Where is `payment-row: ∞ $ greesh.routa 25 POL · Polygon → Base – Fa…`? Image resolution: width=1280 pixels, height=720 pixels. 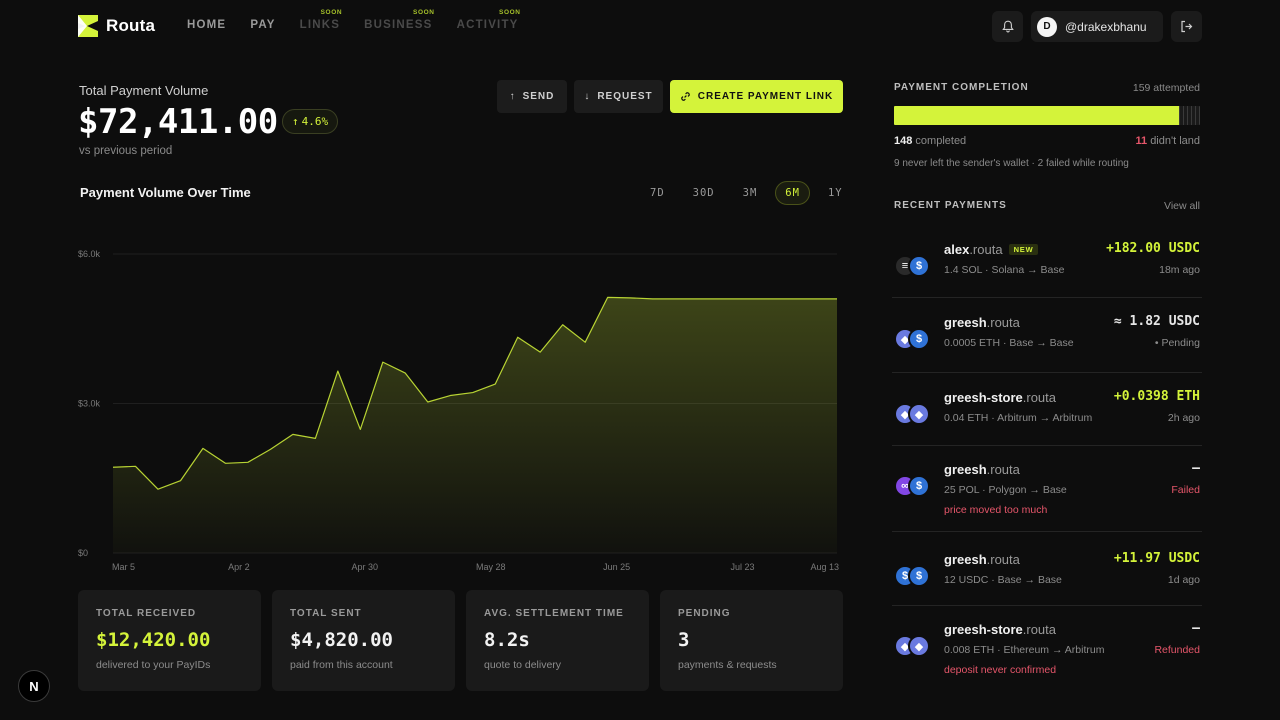 payment-row: ∞ $ greesh.routa 25 POL · Polygon → Base – Fa… is located at coordinates (1047, 489).